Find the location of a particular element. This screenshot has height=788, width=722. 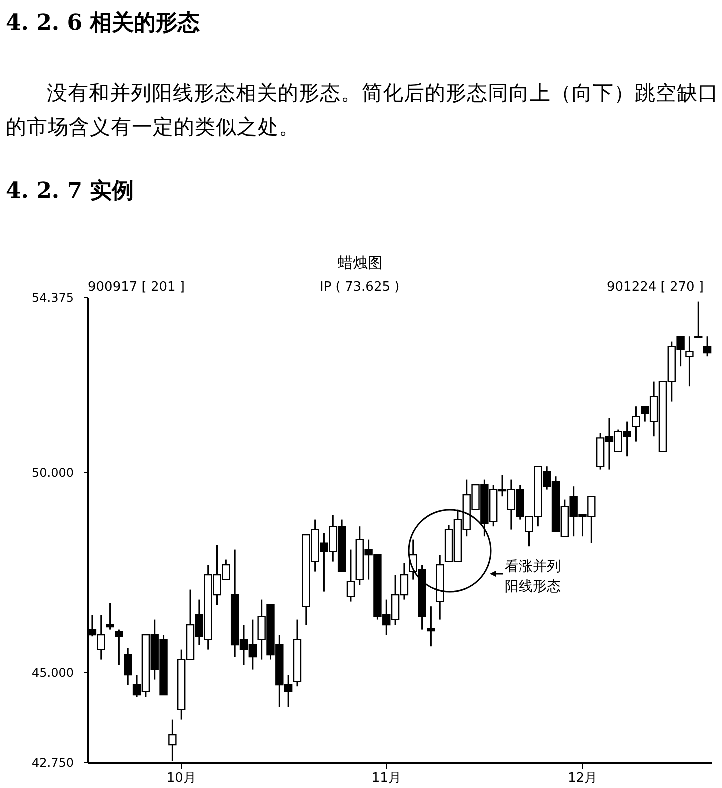

text: IP ( 73.625 ) is located at coordinates (360, 287).